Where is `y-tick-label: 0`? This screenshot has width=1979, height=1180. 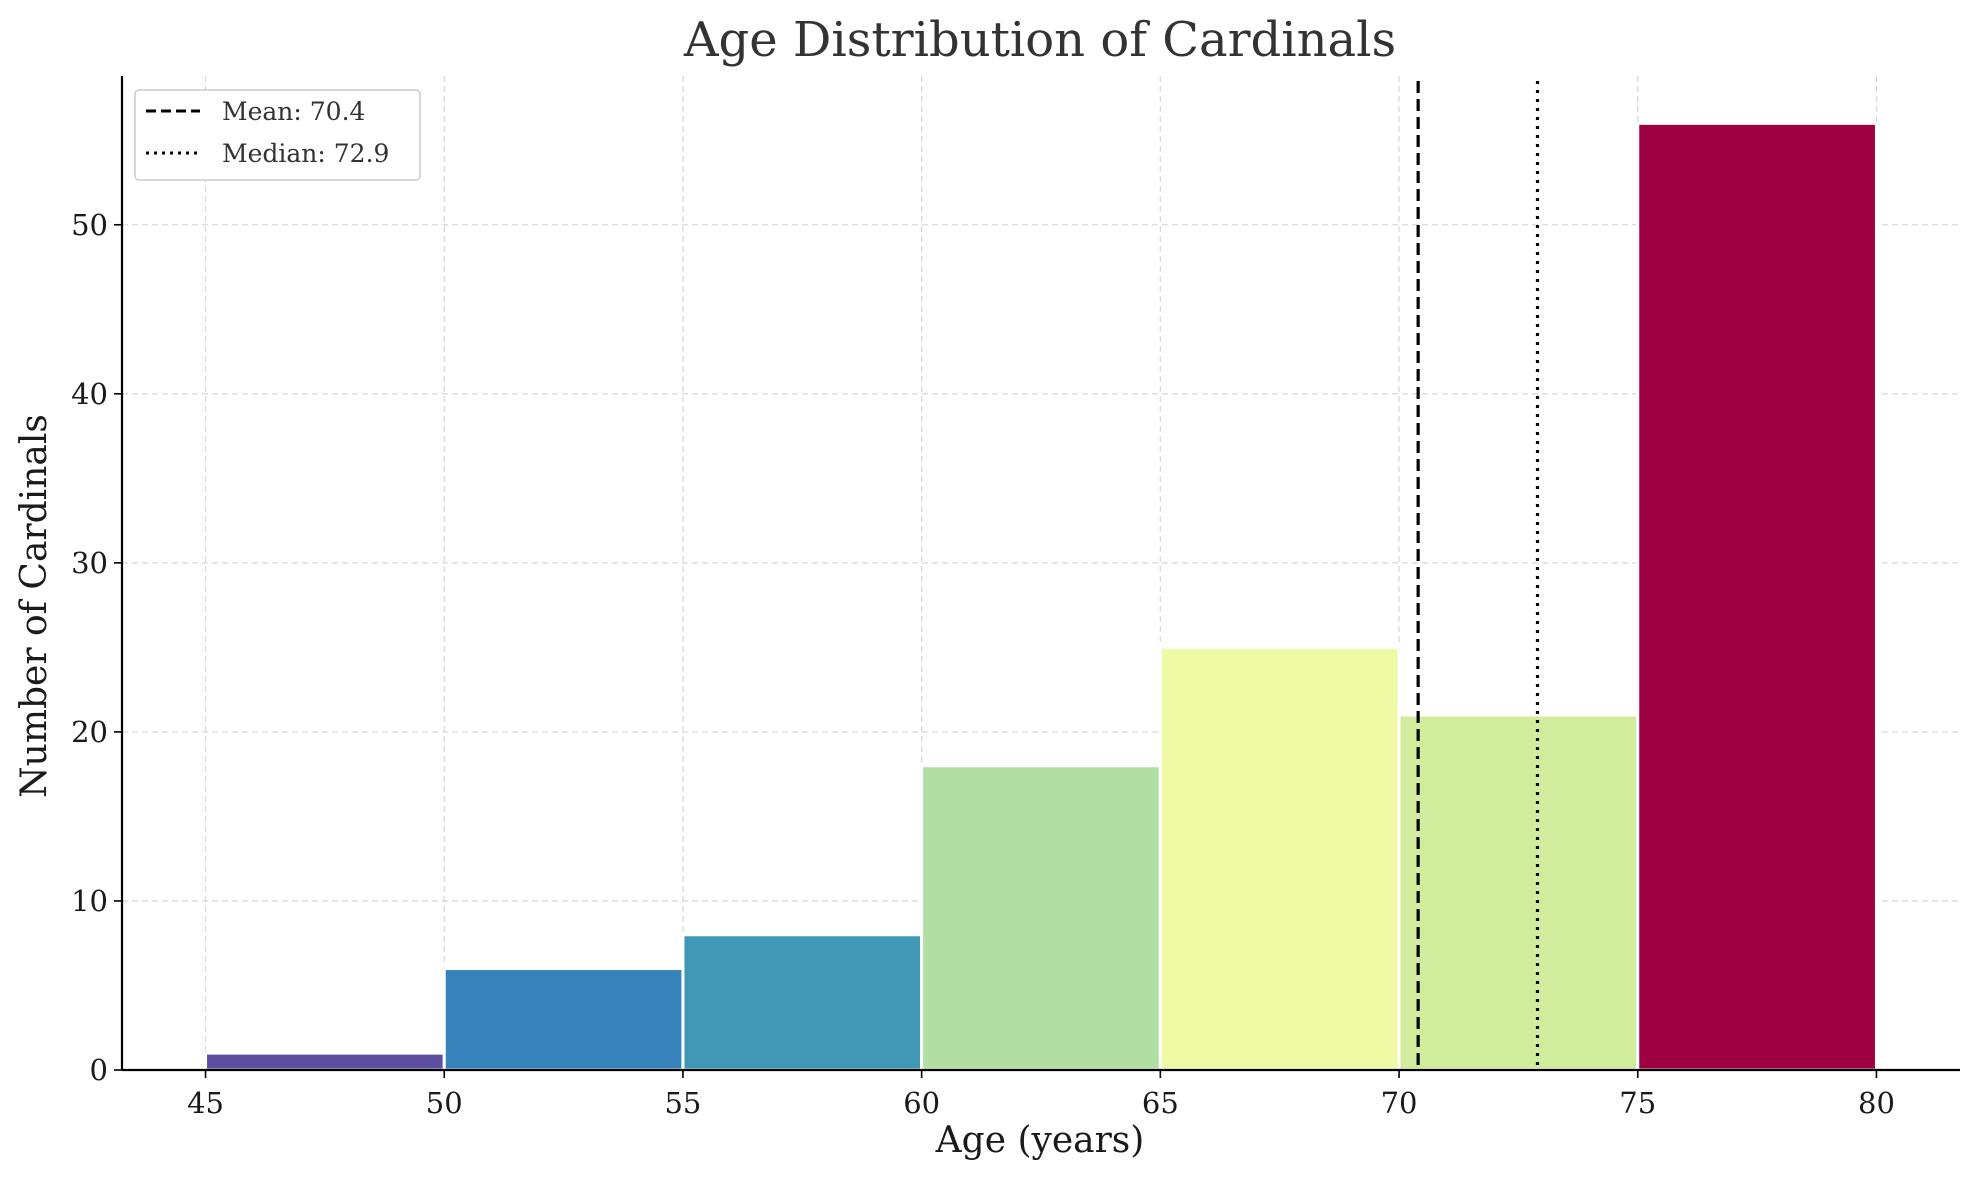
y-tick-label: 0 is located at coordinates (99, 1070).